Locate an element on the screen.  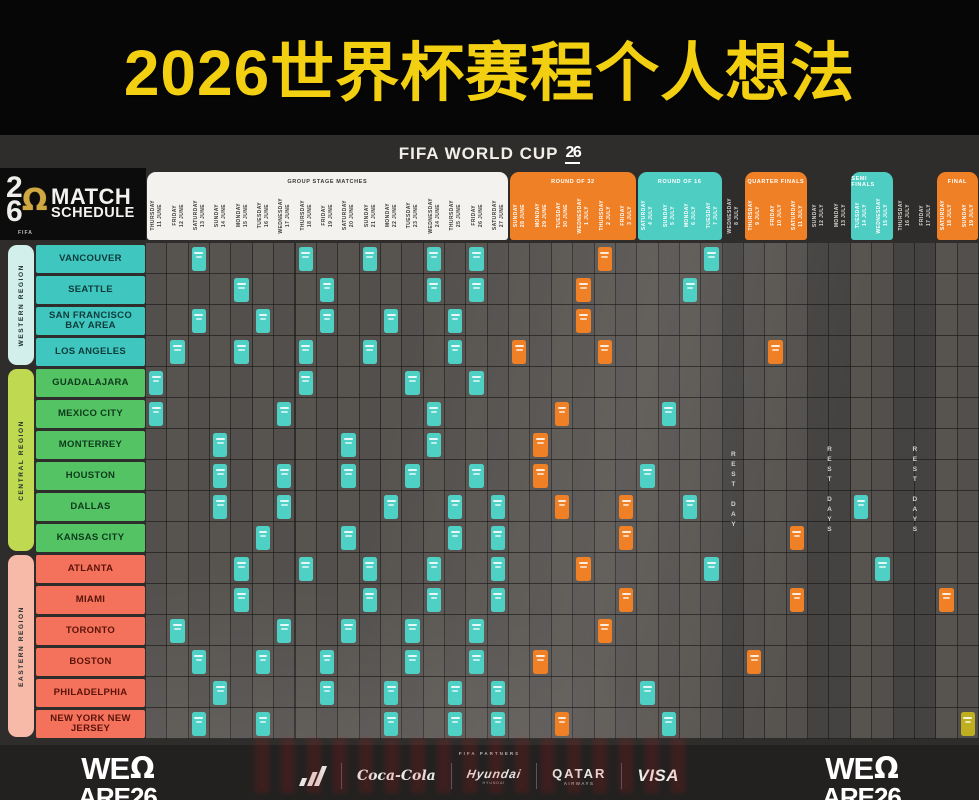
we-logo-line2-clipped: ARE26 is located at coordinates (118, 791).